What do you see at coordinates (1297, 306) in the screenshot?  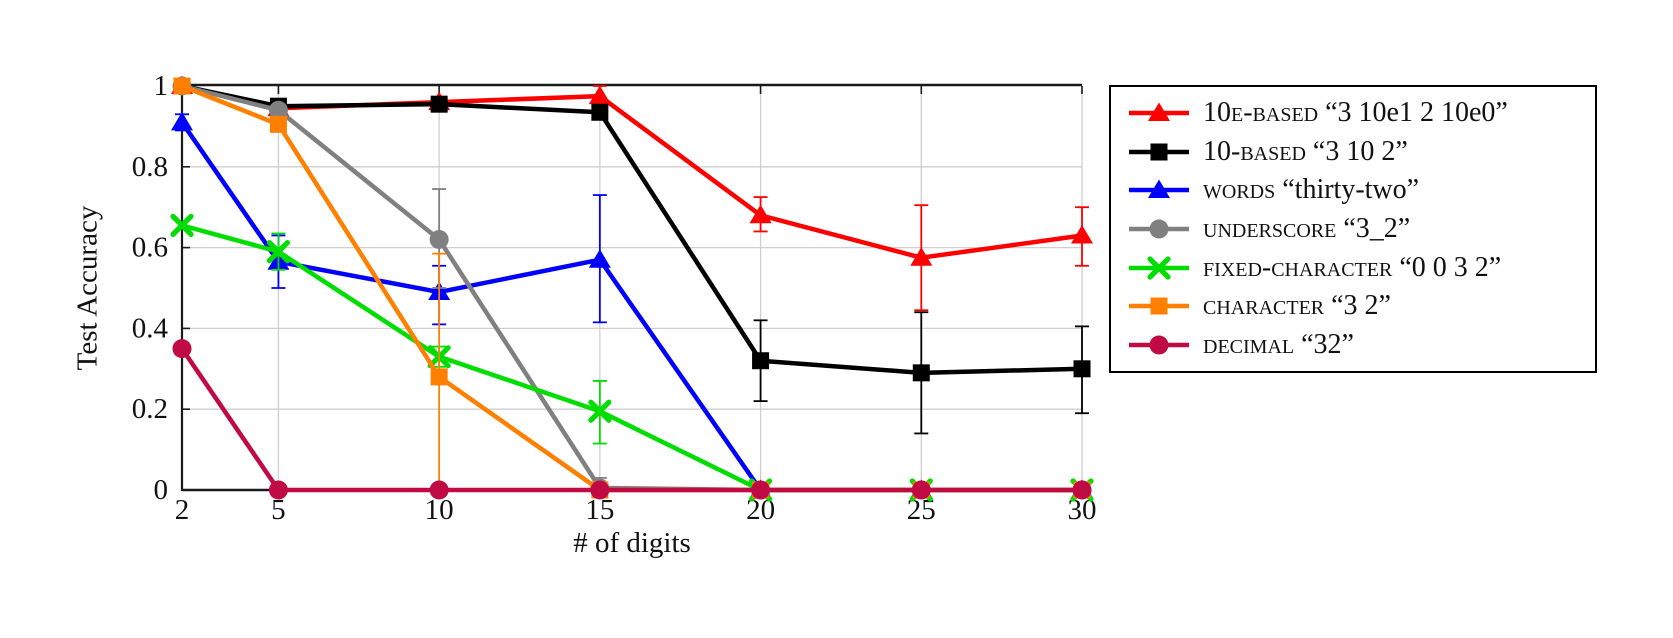 I see `legend-label: character “3 2”` at bounding box center [1297, 306].